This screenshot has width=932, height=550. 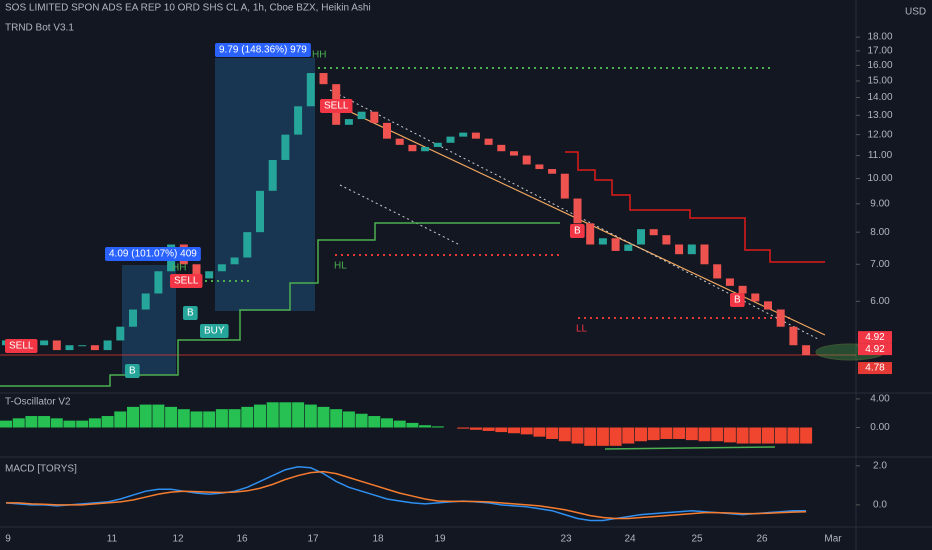 What do you see at coordinates (880, 504) in the screenshot?
I see `y-tick-label: 0.0` at bounding box center [880, 504].